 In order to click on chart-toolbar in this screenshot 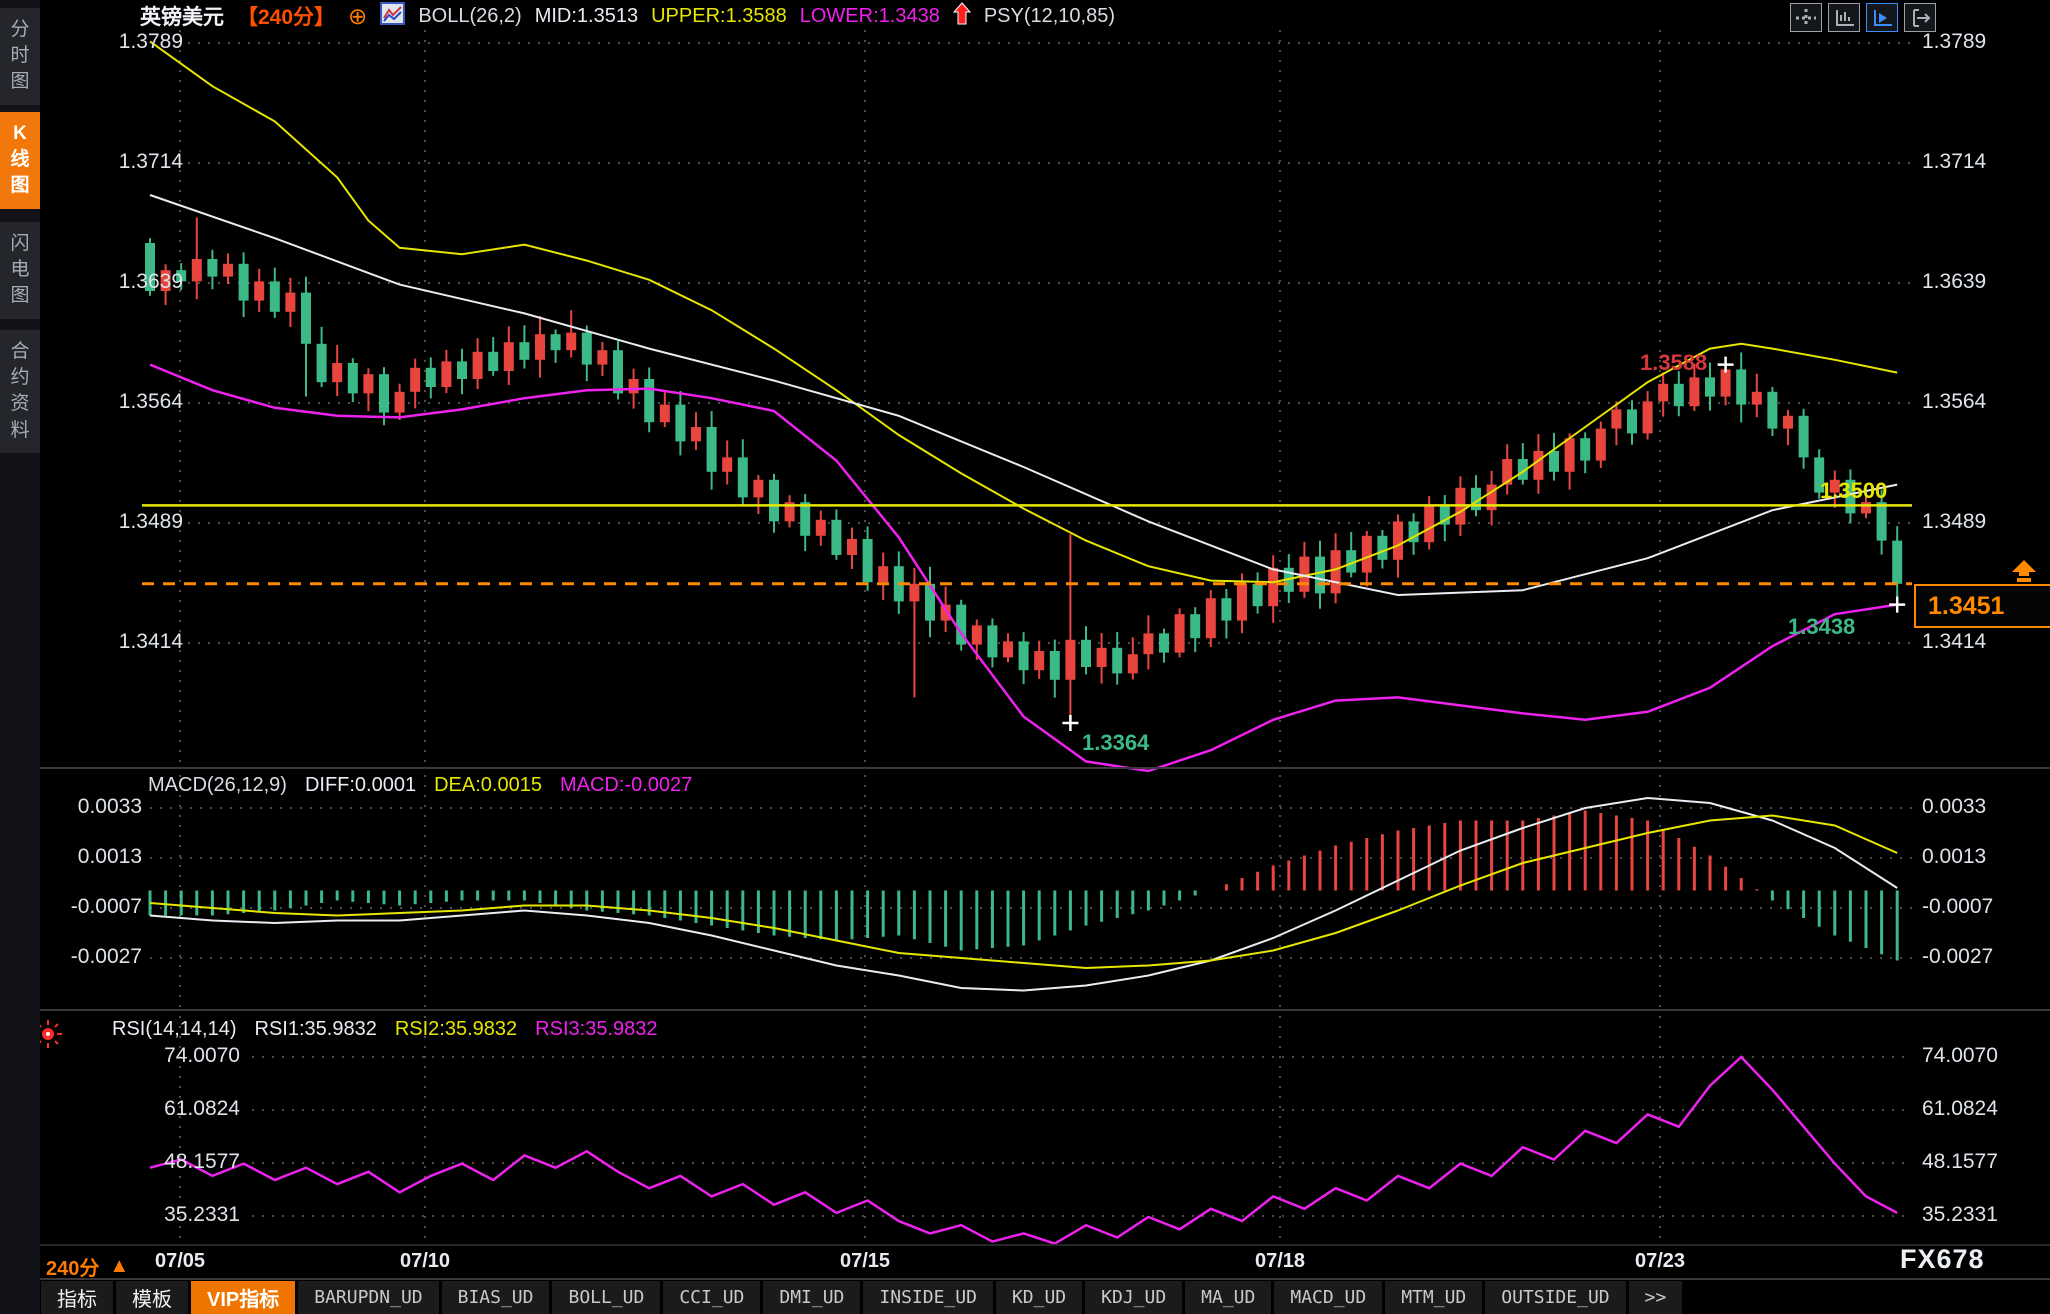, I will do `click(1863, 17)`.